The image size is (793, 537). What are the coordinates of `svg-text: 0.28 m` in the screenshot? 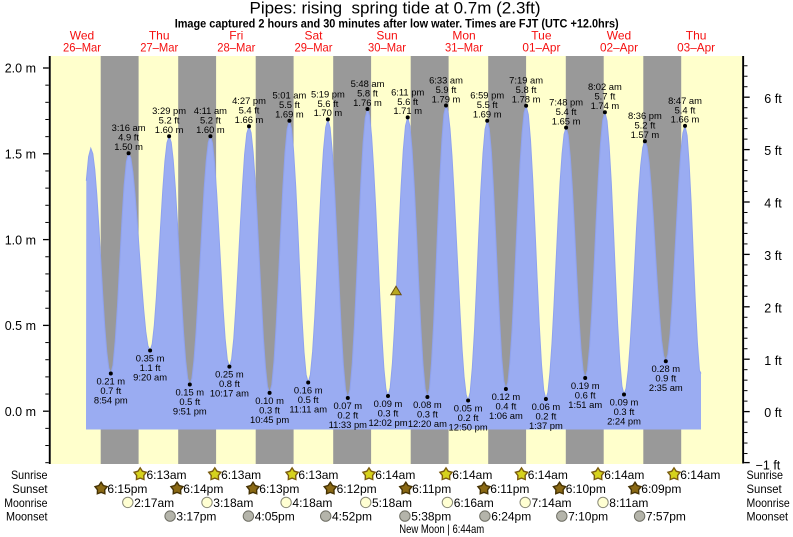 It's located at (665, 368).